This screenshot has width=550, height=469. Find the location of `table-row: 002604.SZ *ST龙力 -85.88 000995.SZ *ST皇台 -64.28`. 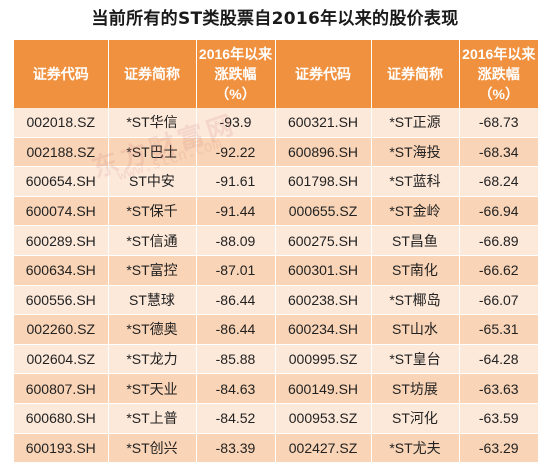

table-row: 002604.SZ *ST龙力 -85.88 000995.SZ *ST皇台 -64.28 is located at coordinates (276, 359).